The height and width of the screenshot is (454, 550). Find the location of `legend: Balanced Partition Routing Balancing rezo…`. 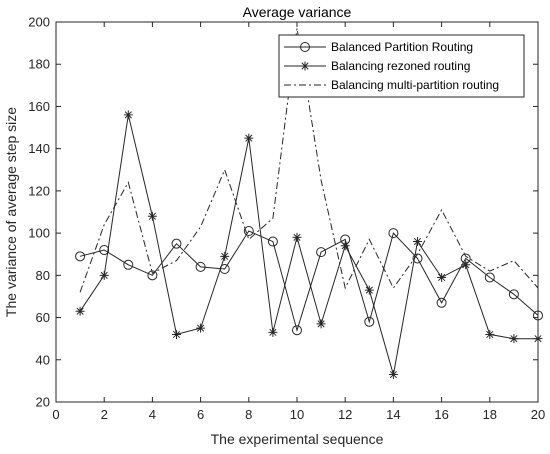

legend: Balanced Partition Routing Balancing rezo… is located at coordinates (401, 66).